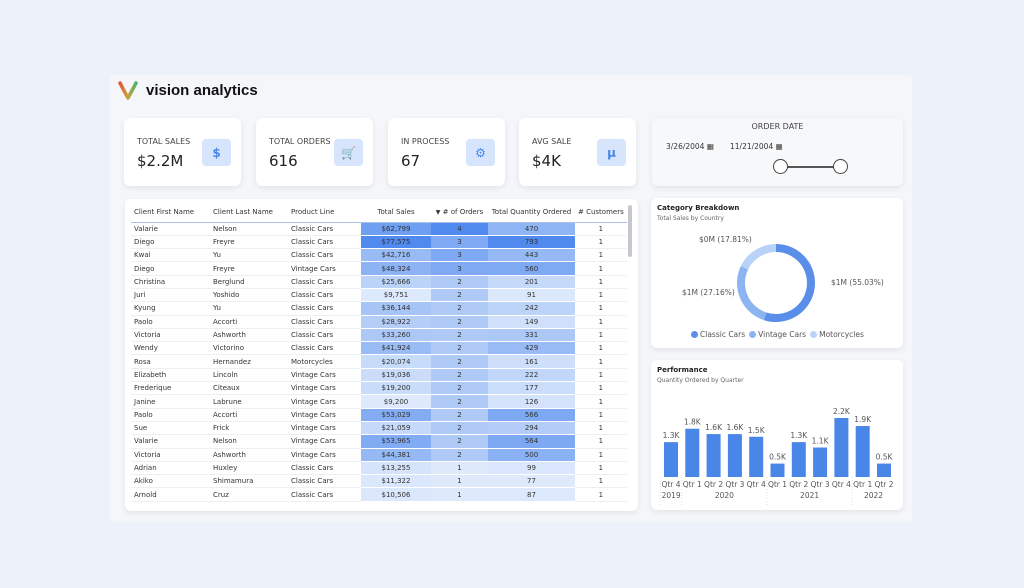  Describe the element at coordinates (841, 334) in the screenshot. I see `legend-label: Motorcycles` at that location.